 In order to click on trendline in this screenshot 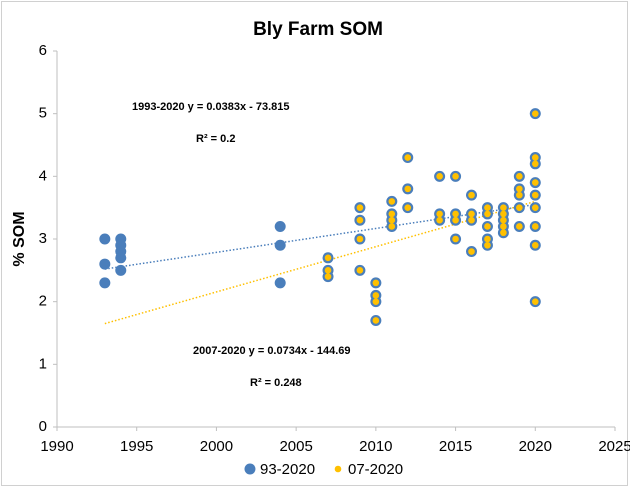, I will do `click(320, 236)`.